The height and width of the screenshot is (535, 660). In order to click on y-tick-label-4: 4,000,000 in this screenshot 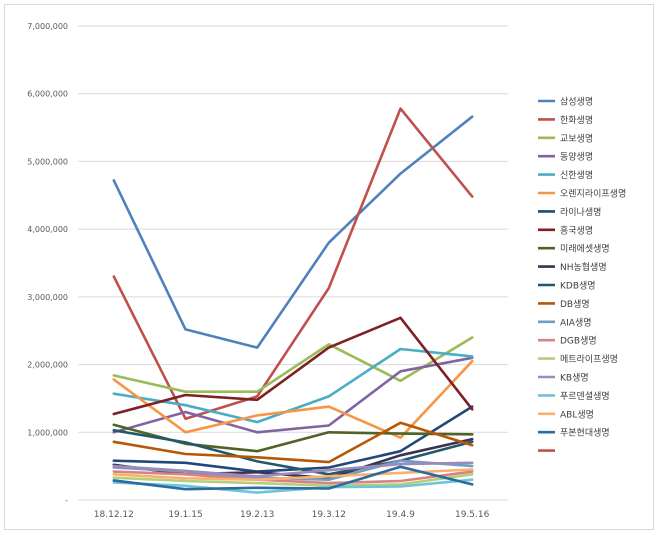, I will do `click(47, 229)`.